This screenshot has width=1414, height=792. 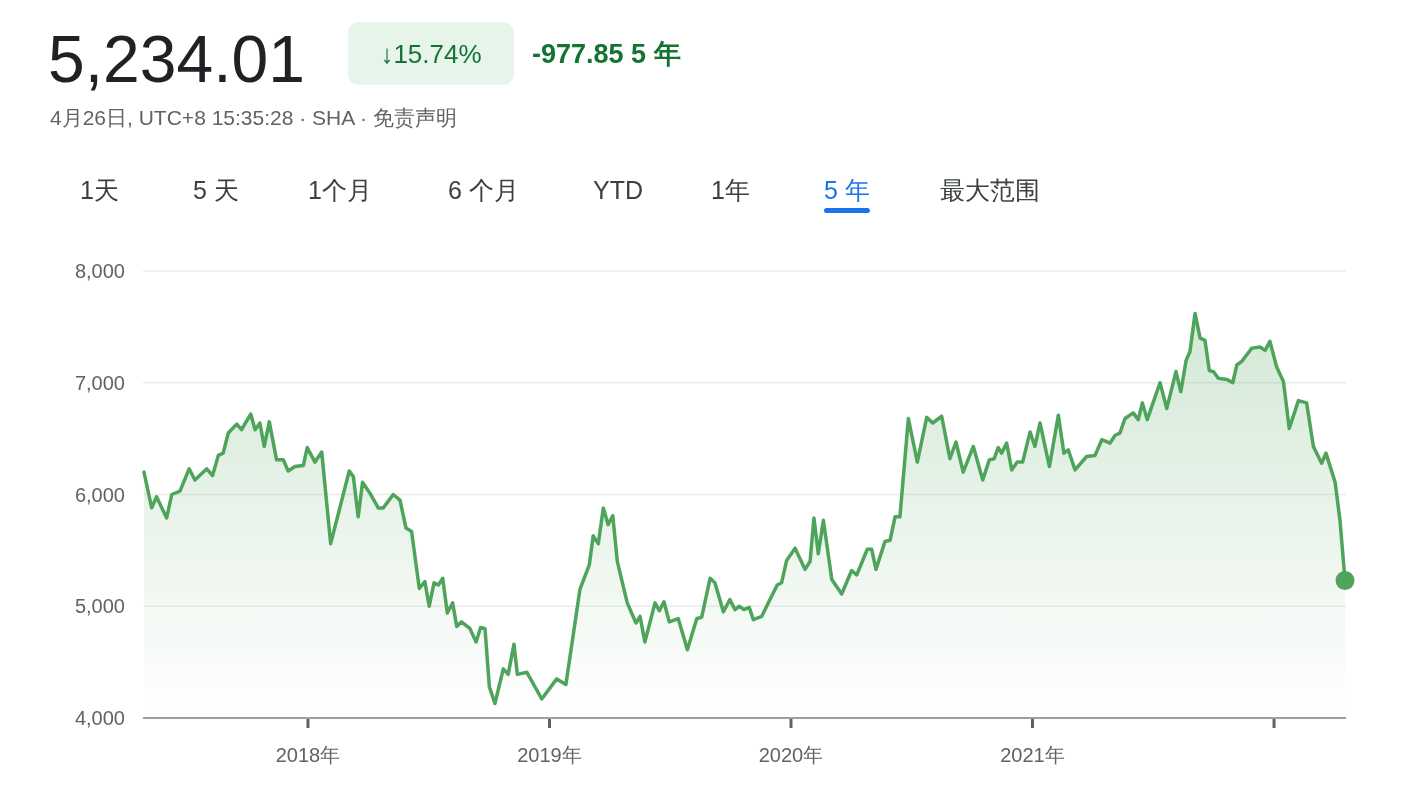 I want to click on annotation: -977.85 5 年, so click(x=606, y=54).